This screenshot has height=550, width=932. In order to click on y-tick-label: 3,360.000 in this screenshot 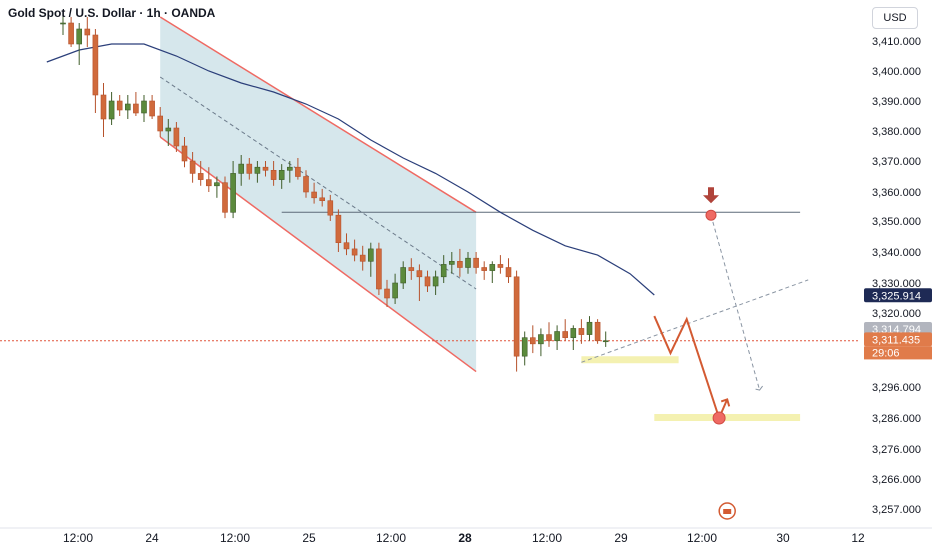, I will do `click(896, 193)`.